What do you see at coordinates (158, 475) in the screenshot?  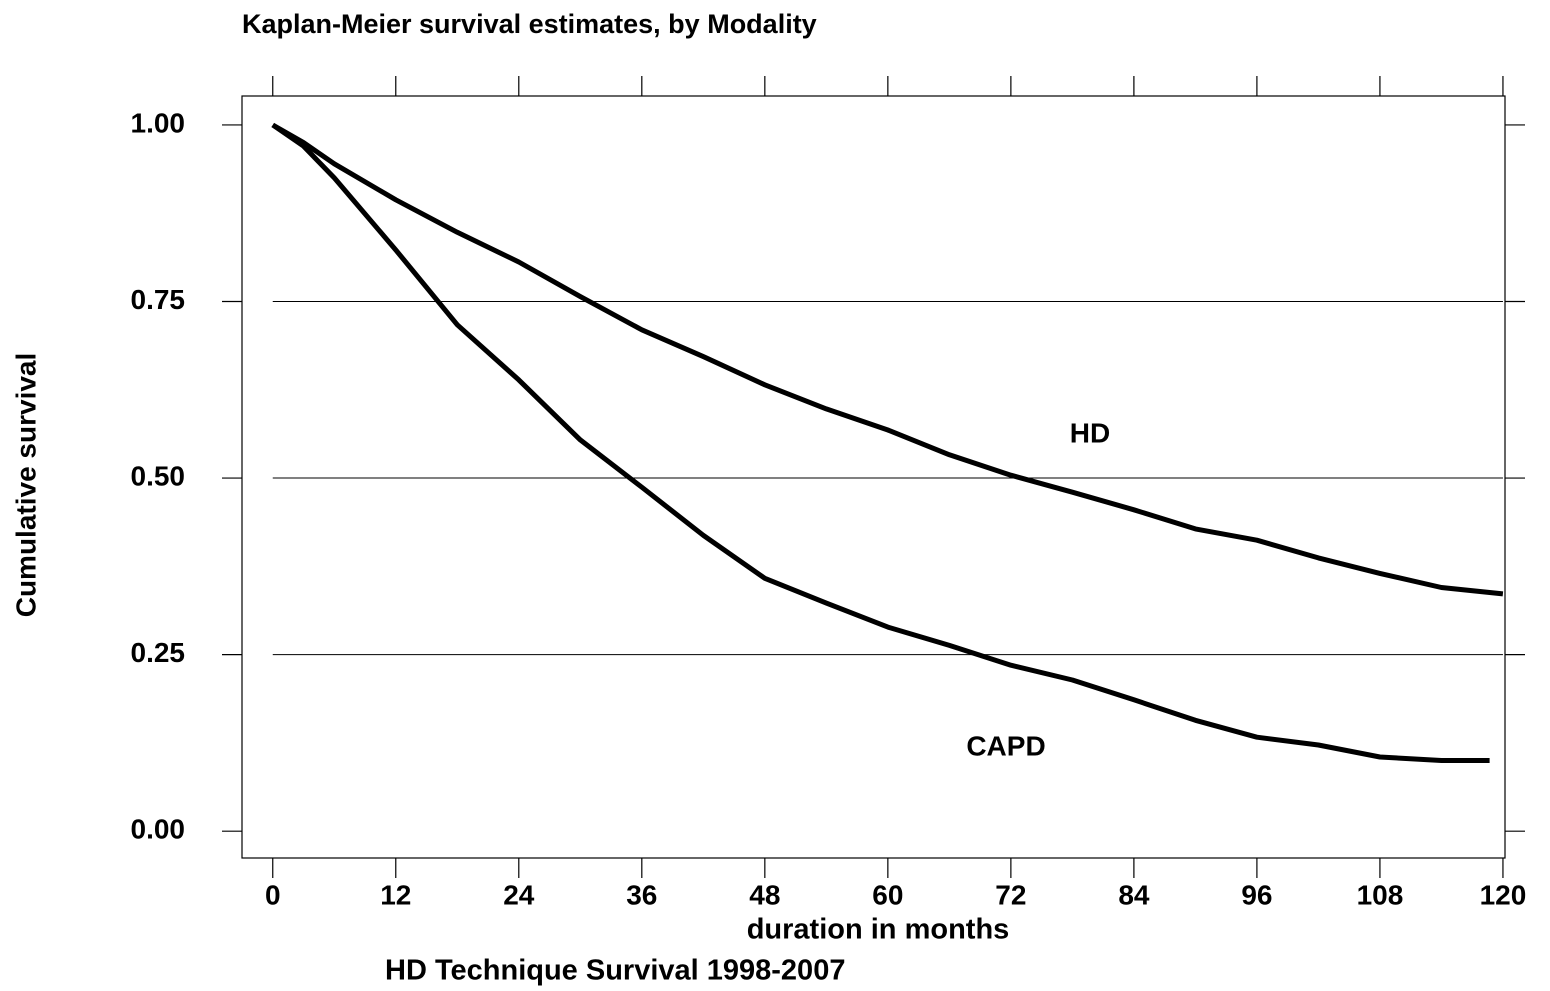 I see `y-tick-label: 0.50` at bounding box center [158, 475].